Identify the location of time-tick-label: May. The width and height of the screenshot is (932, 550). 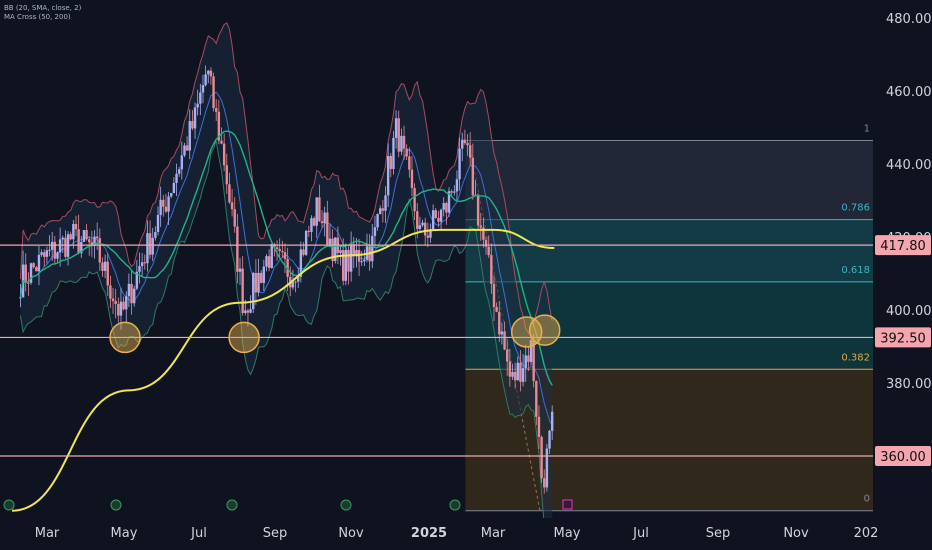
(567, 533).